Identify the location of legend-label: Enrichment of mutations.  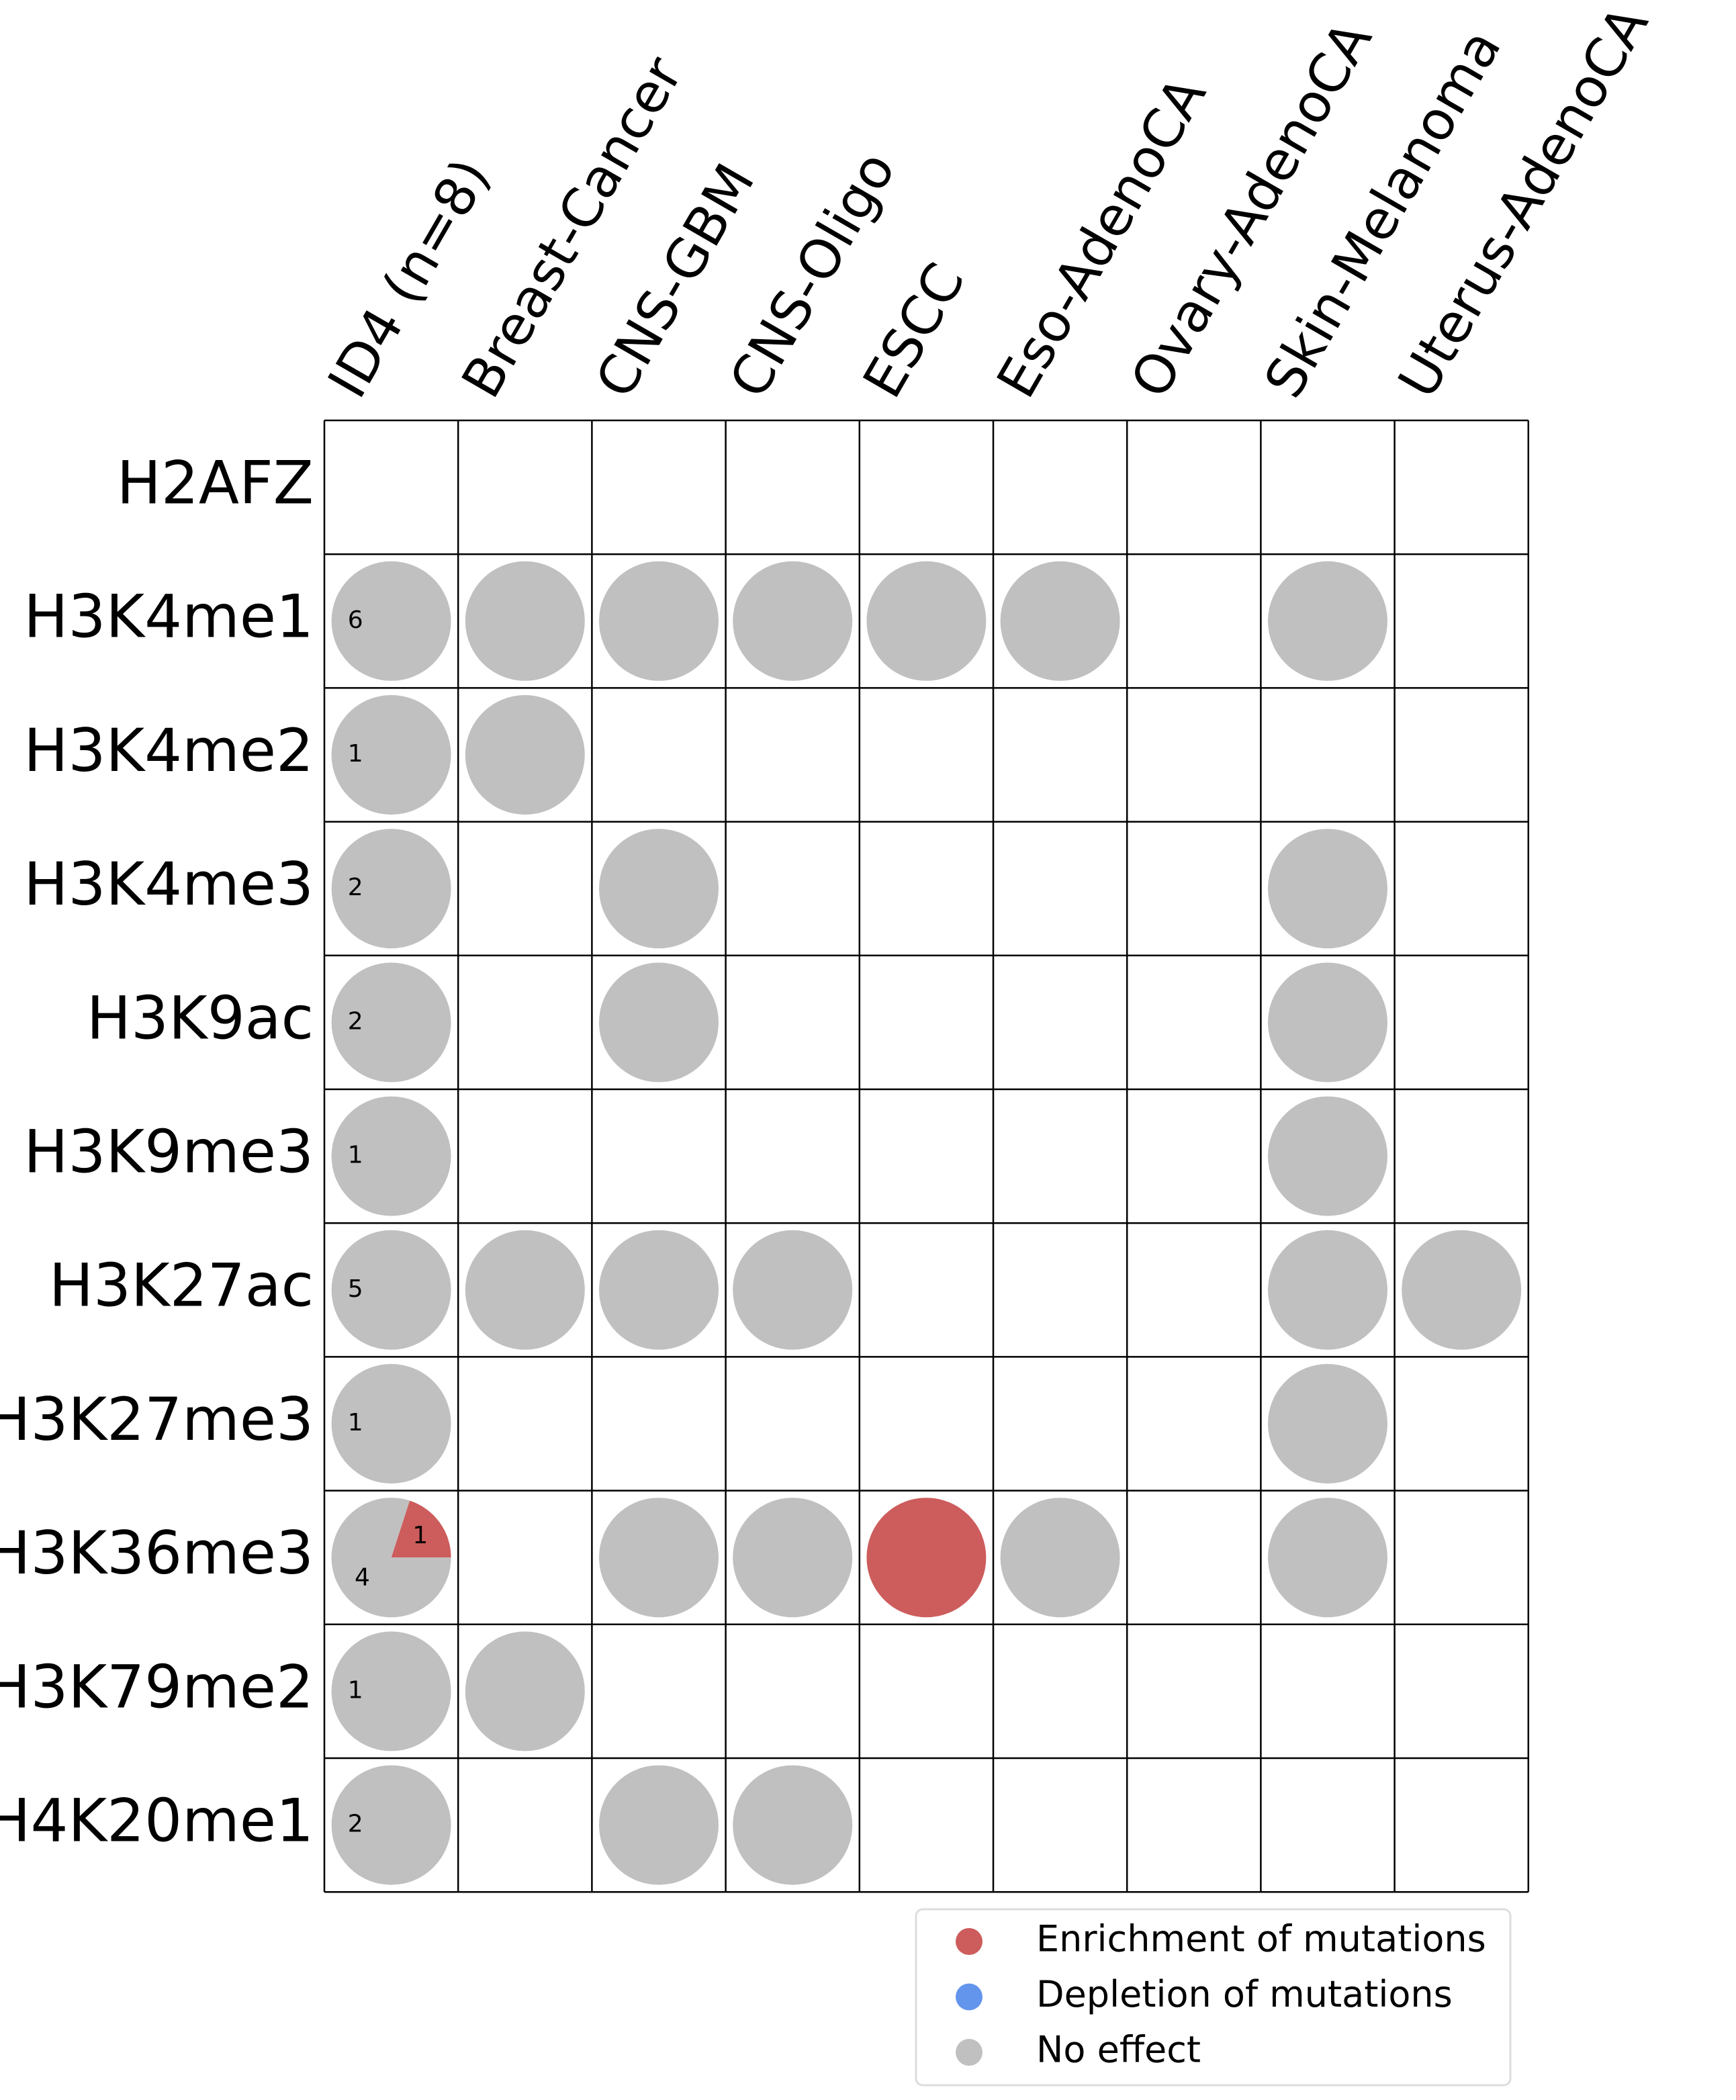
(1261, 1939).